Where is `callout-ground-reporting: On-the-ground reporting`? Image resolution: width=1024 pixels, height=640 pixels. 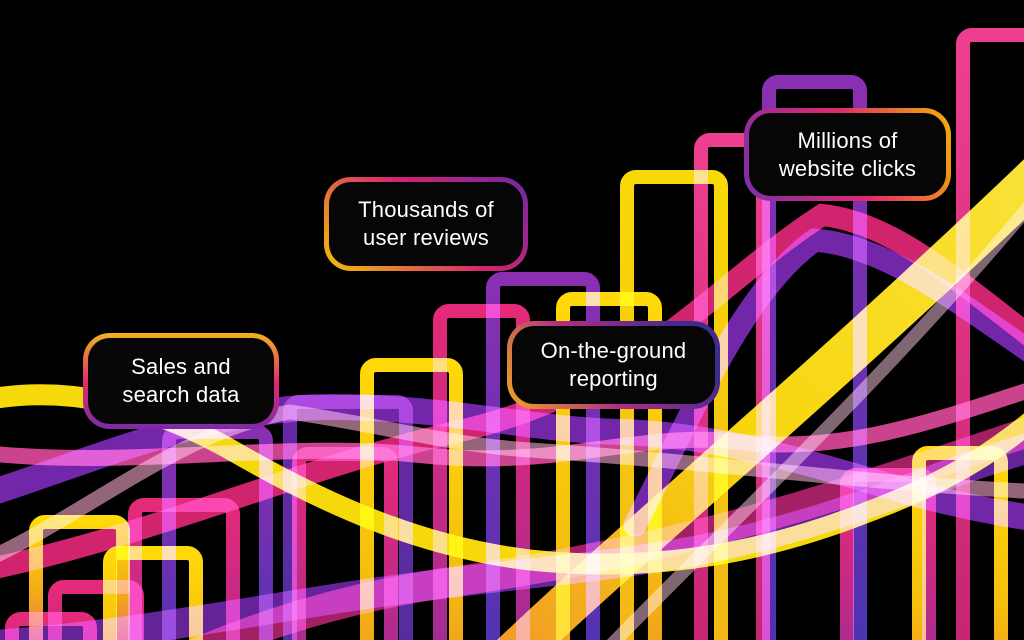
callout-ground-reporting: On-the-ground reporting is located at coordinates (613, 365).